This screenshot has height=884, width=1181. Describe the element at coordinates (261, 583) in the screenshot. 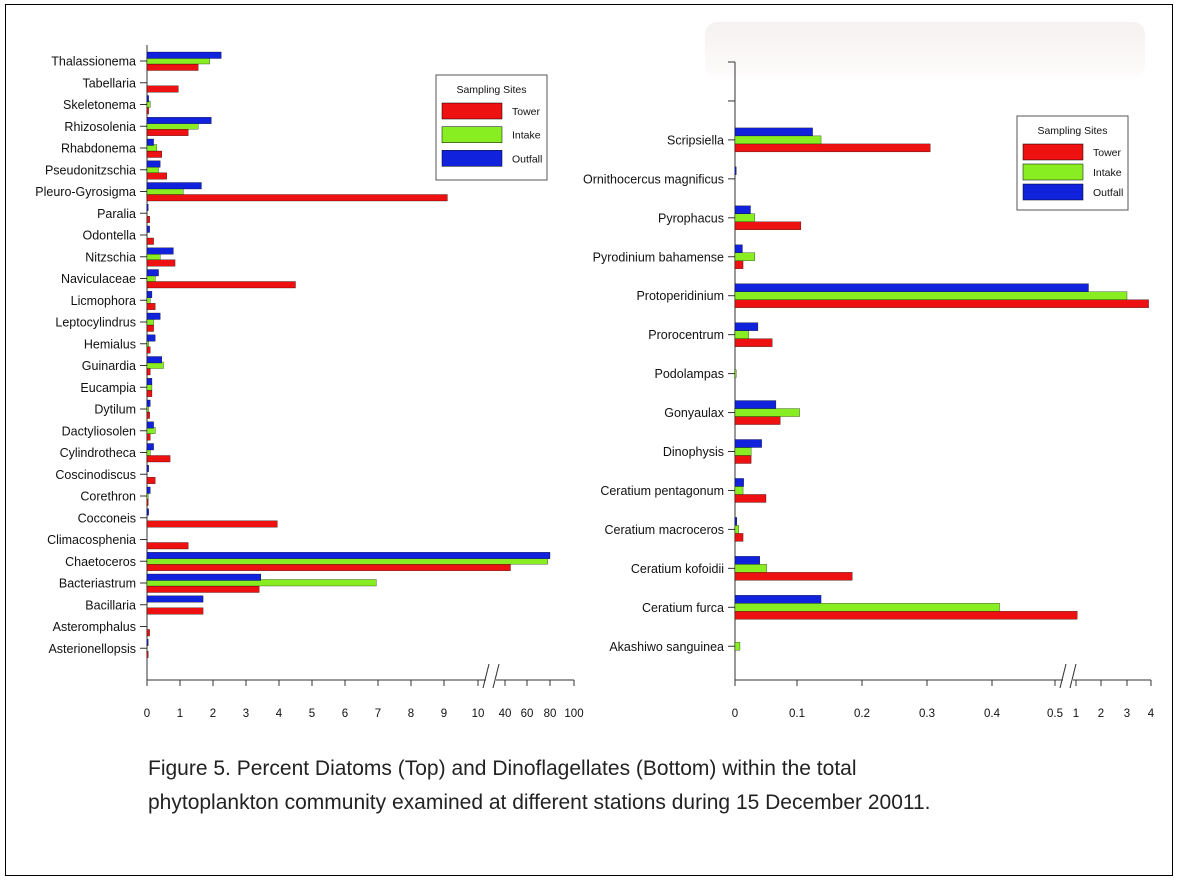

I see `diatom-bar-intake-bacteriastrum` at that location.